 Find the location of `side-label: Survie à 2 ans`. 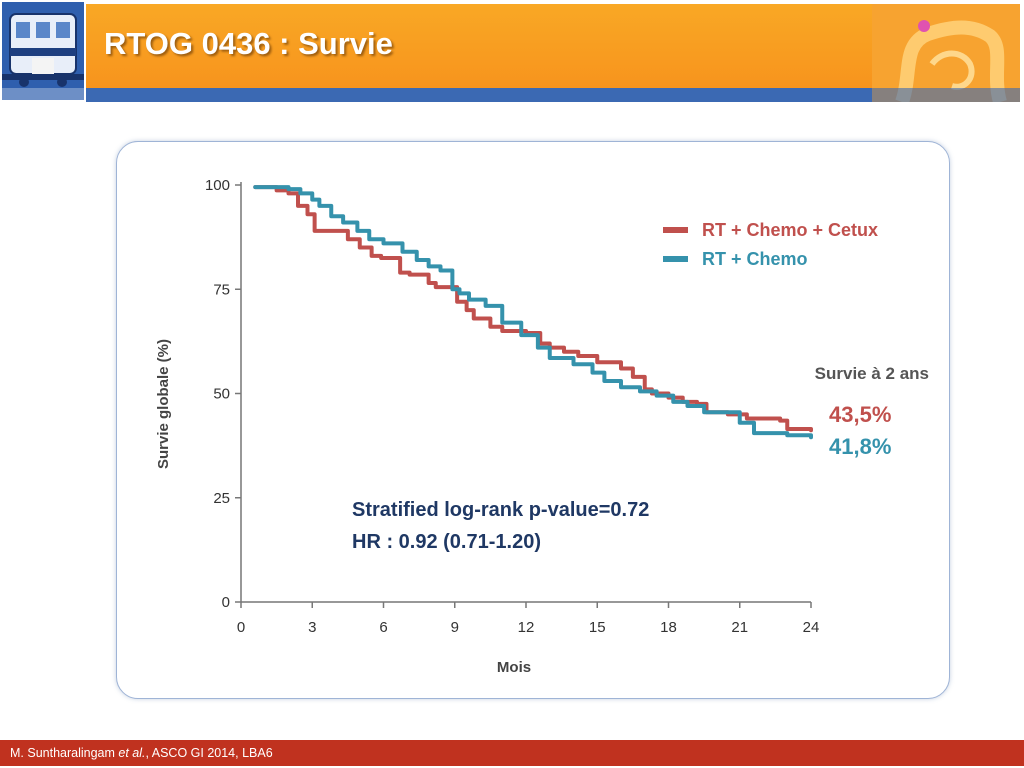

side-label: Survie à 2 ans is located at coordinates (872, 373).